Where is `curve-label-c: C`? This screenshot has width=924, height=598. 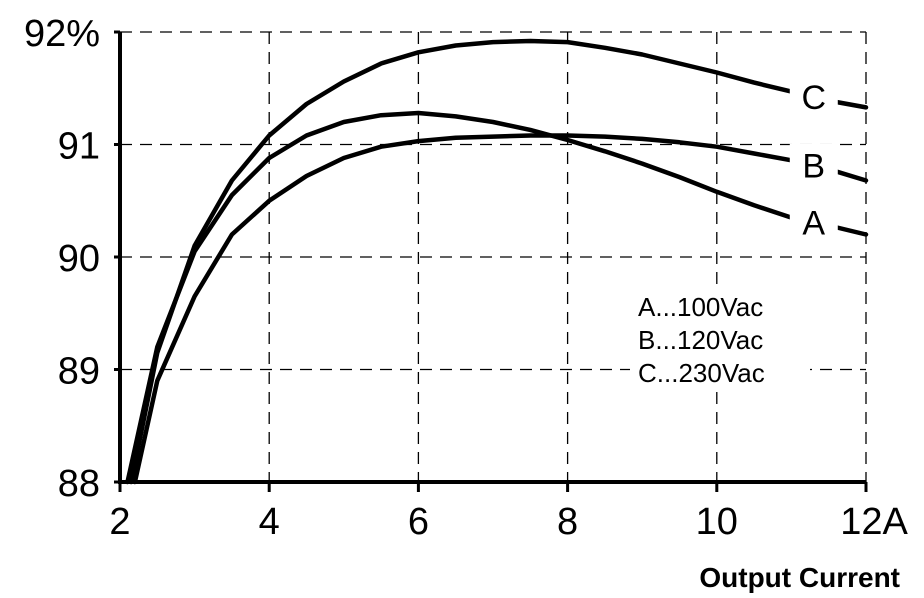
curve-label-c: C is located at coordinates (813, 98).